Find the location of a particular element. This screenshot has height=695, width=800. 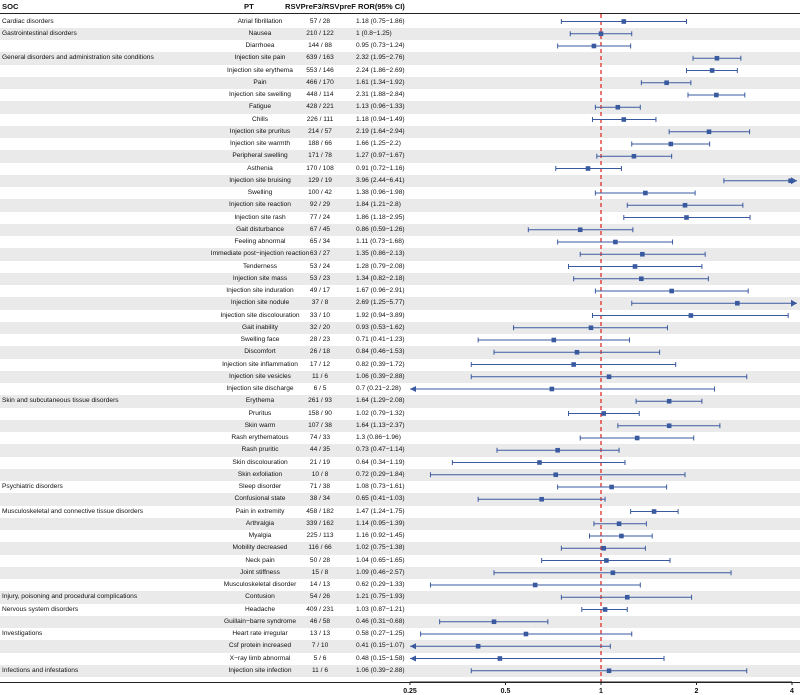

pt-label: Confusional state is located at coordinates (260, 499).